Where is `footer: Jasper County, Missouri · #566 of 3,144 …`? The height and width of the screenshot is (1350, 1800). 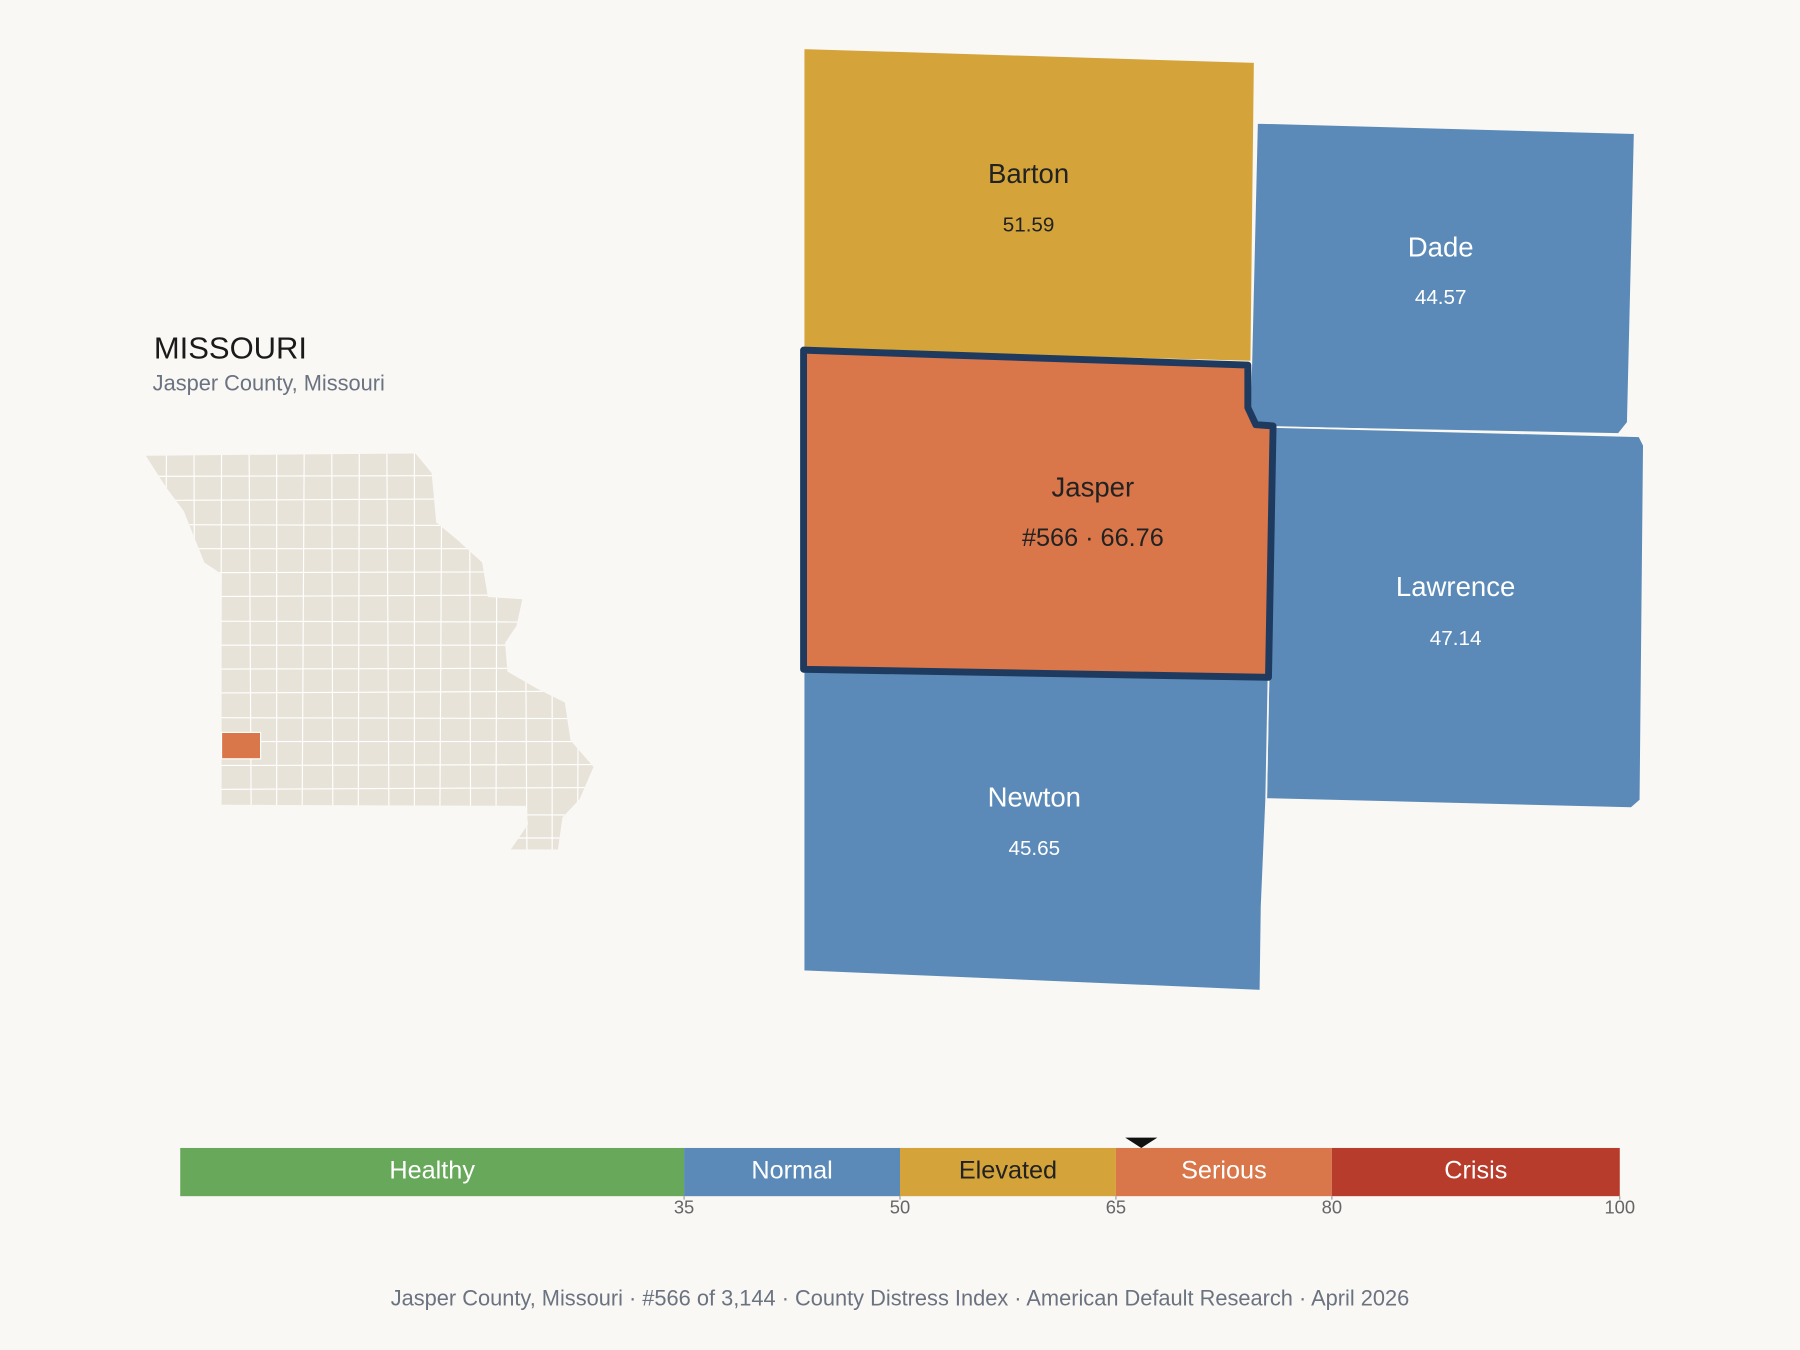
footer: Jasper County, Missouri · #566 of 3,144 … is located at coordinates (900, 1297).